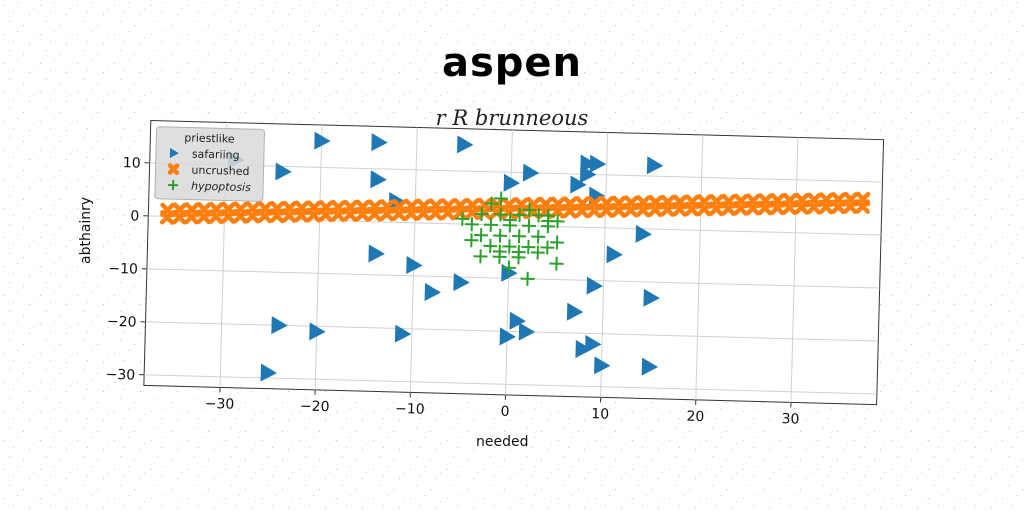 The height and width of the screenshot is (512, 1024). What do you see at coordinates (221, 187) in the screenshot?
I see `legend-label-hypoptosis: hypoptosis` at bounding box center [221, 187].